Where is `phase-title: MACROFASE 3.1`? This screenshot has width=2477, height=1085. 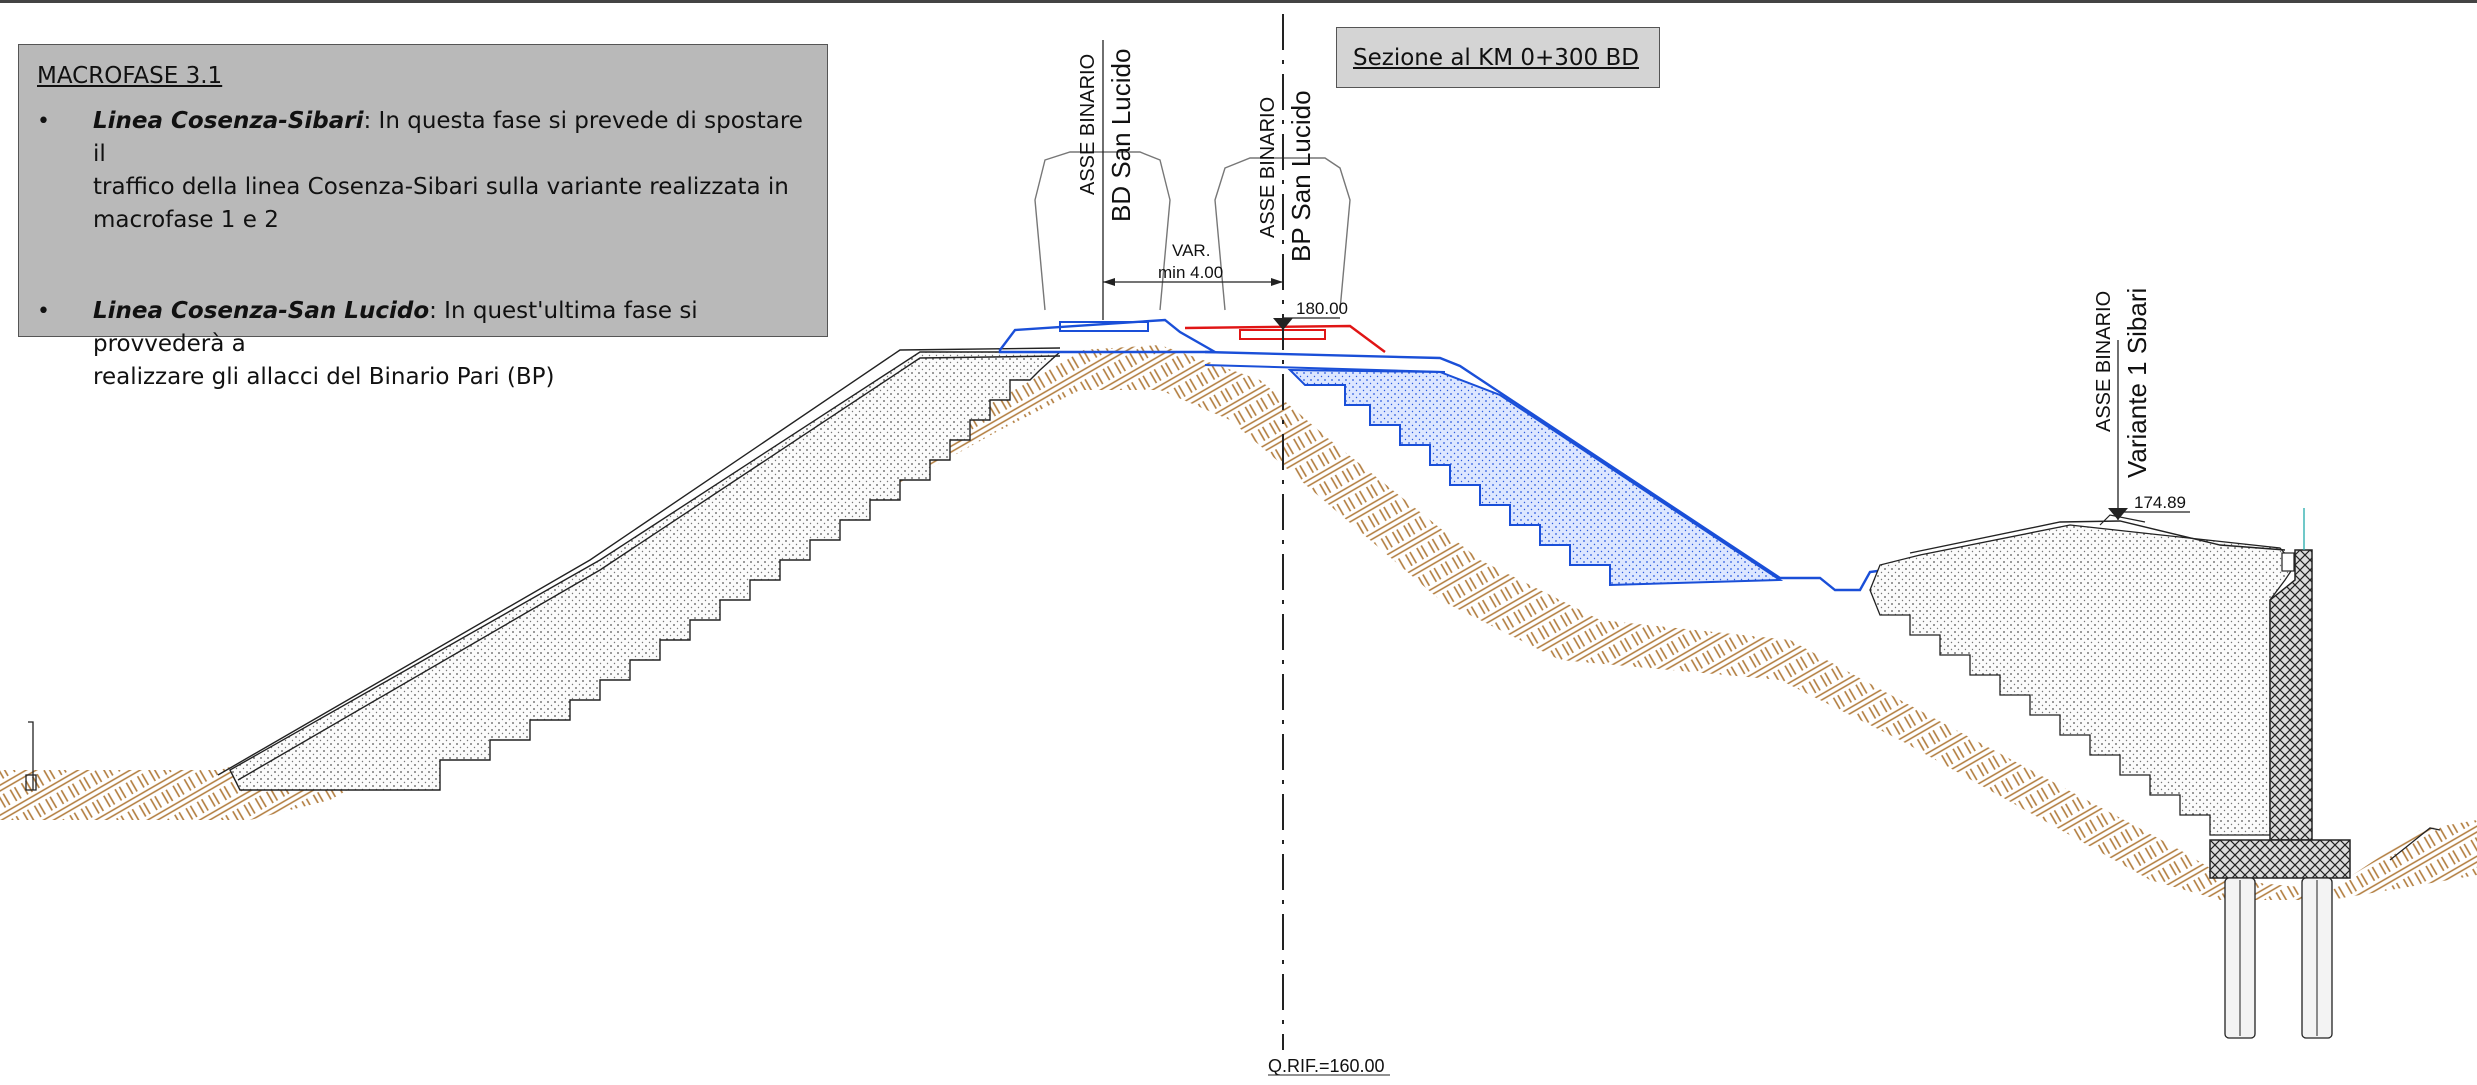
phase-title: MACROFASE 3.1 is located at coordinates (130, 76).